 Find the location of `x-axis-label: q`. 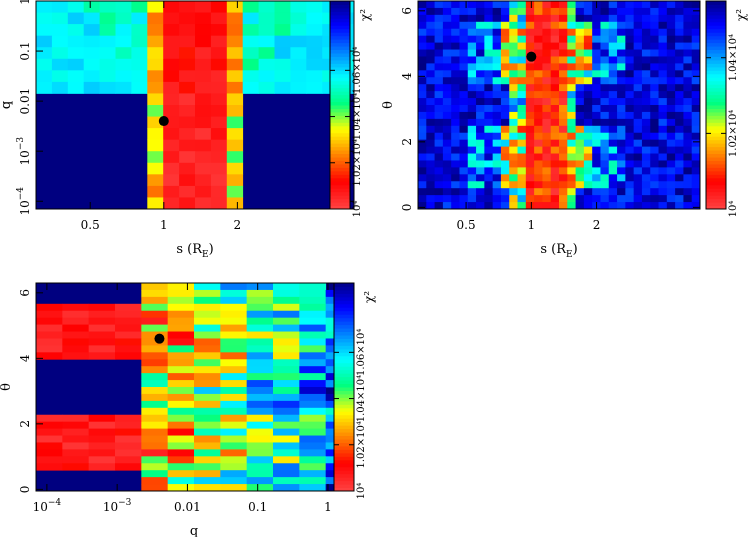

x-axis-label: q is located at coordinates (194, 530).